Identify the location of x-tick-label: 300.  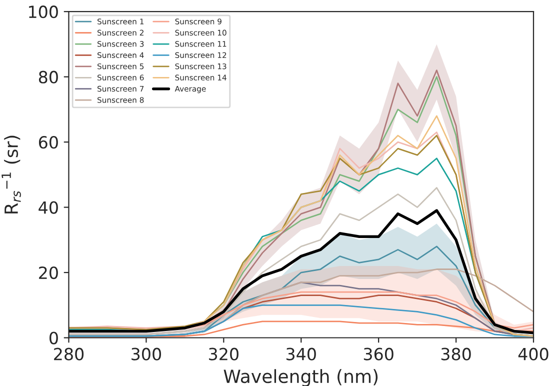
(147, 354).